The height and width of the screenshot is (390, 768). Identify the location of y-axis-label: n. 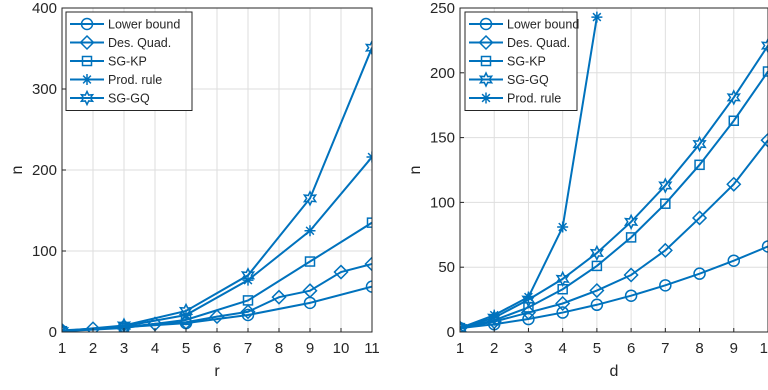
(17, 170).